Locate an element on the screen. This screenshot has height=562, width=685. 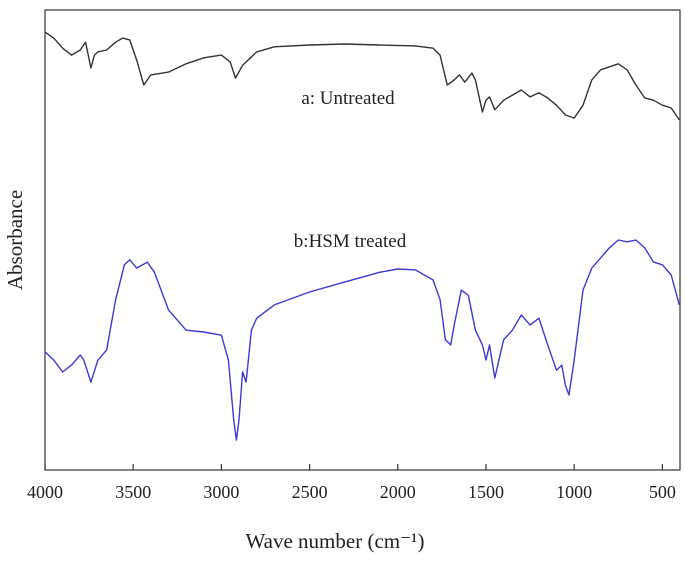
x-tick-label: 2000 is located at coordinates (398, 492).